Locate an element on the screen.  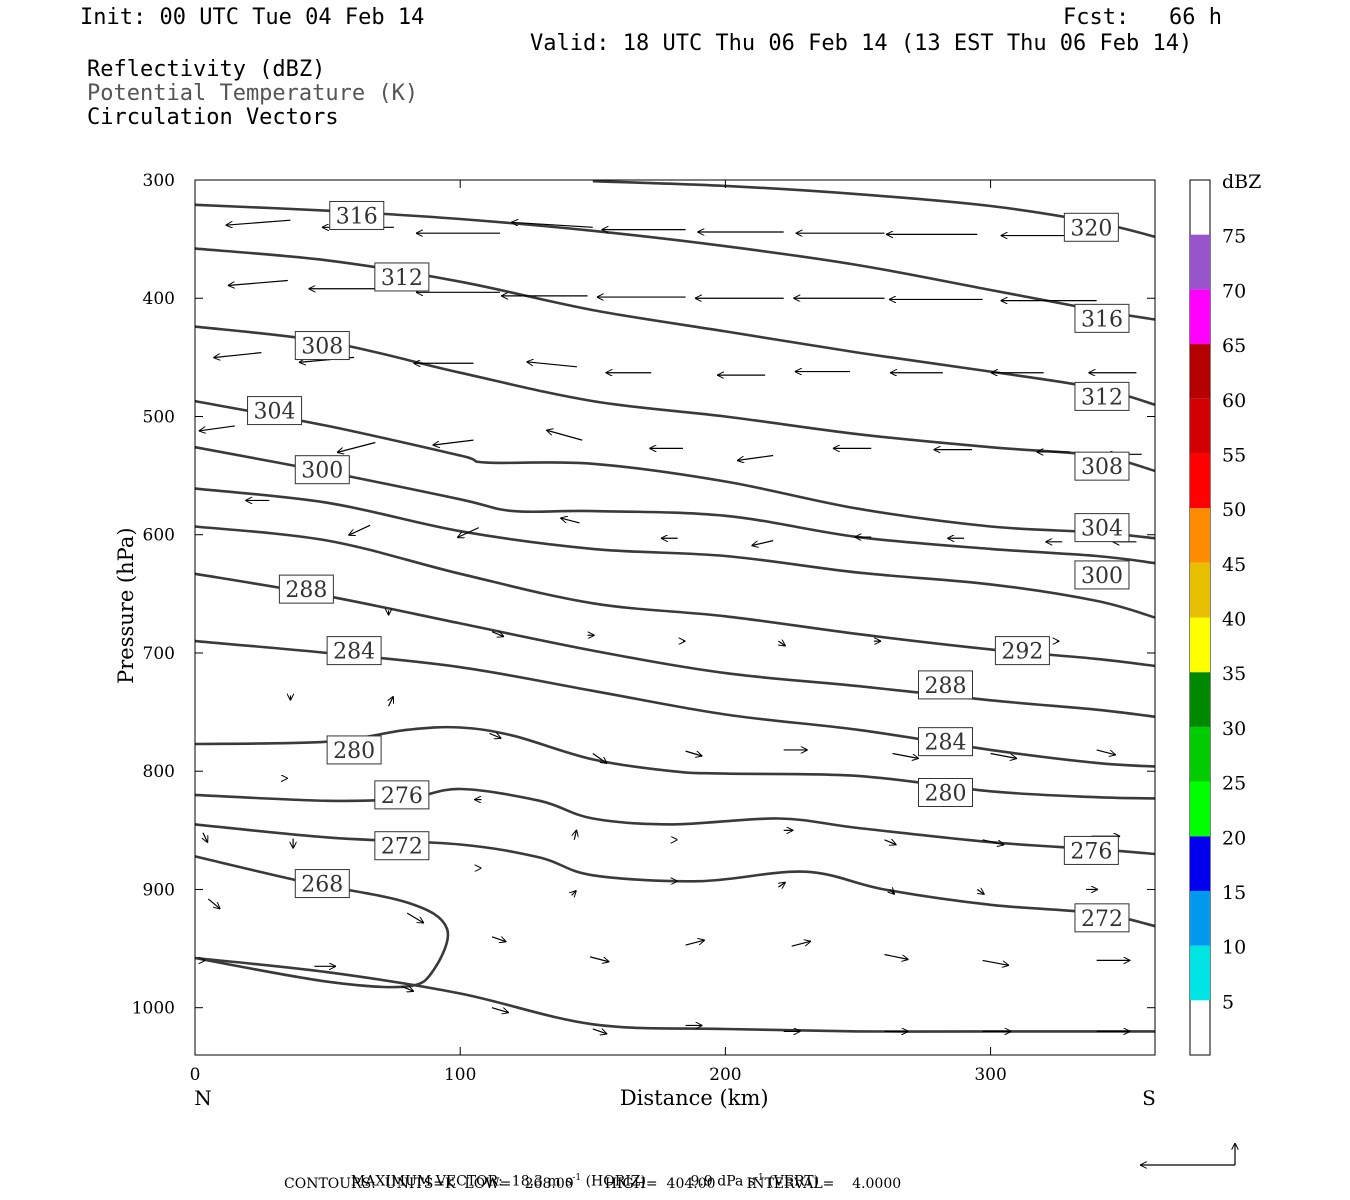
y-tick-label: 400 is located at coordinates (159, 299).